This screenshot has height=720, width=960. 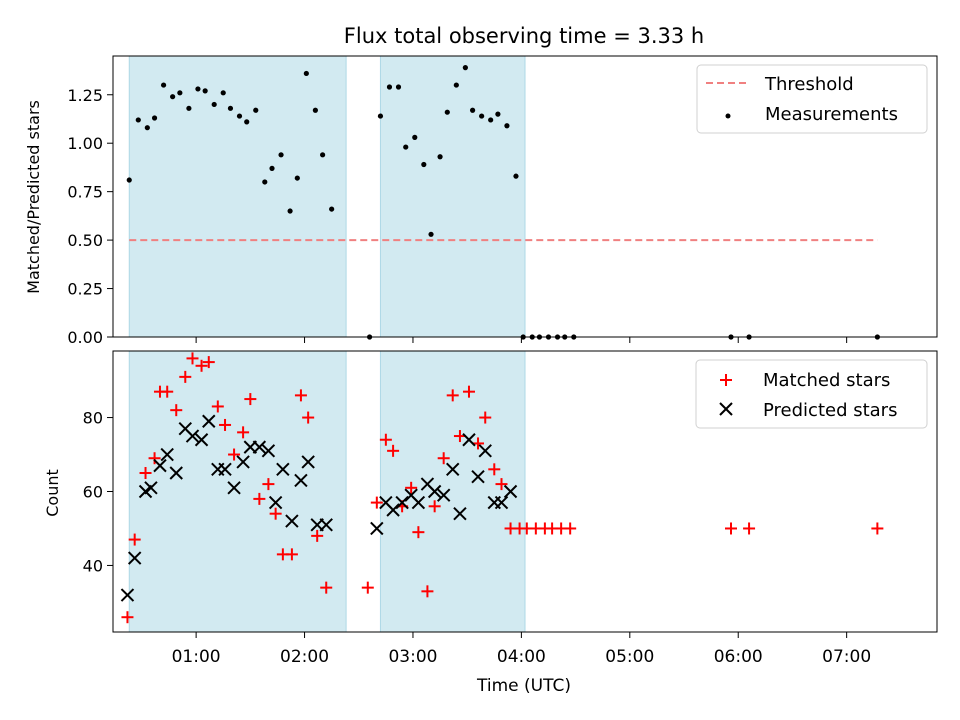 I want to click on figure-title: Flux total observing time = 3.33 h, so click(x=524, y=36).